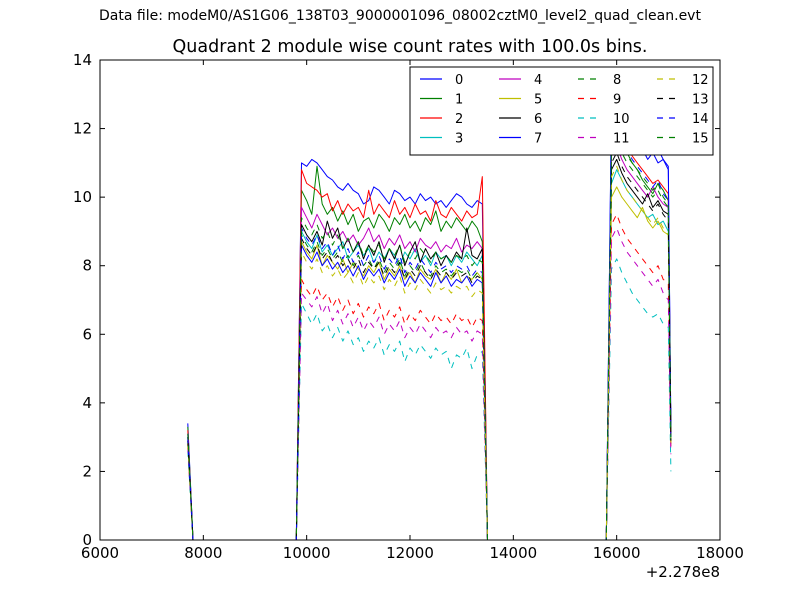 Image resolution: width=800 pixels, height=600 pixels. What do you see at coordinates (617, 553) in the screenshot?
I see `x-tick-label: 16000` at bounding box center [617, 553].